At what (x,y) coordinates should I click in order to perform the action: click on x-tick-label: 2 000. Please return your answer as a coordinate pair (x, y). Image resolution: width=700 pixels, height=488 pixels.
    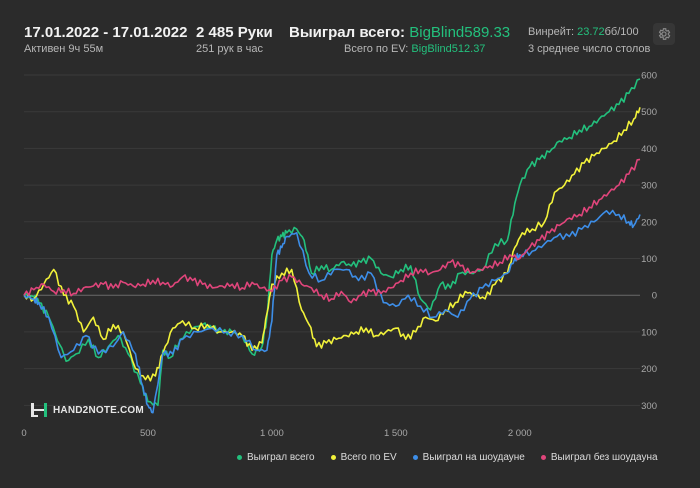
    Looking at the image, I should click on (520, 433).